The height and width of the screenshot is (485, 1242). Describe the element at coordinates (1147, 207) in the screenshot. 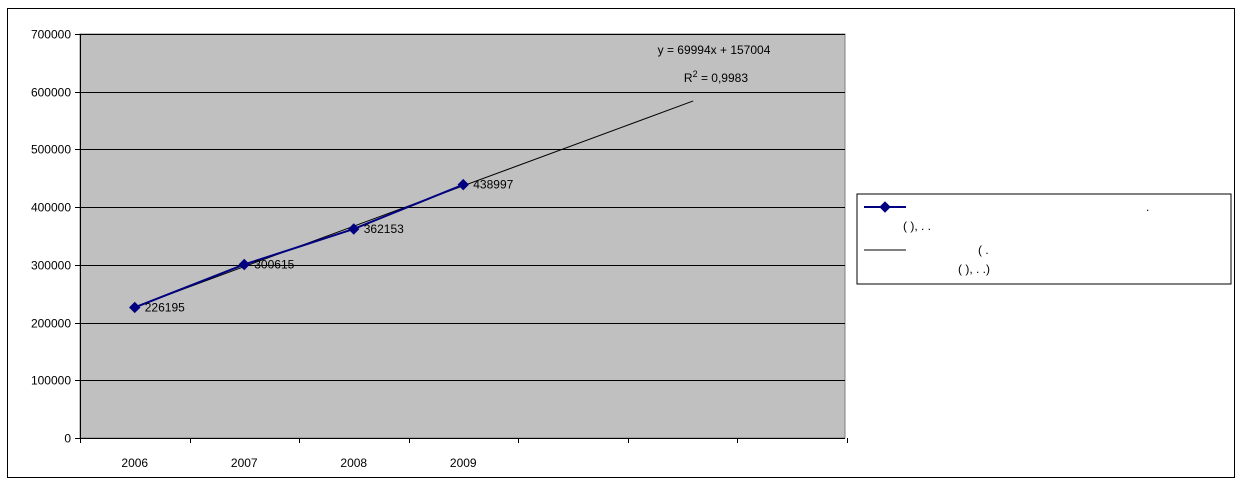

I see `legend-entry-1-line-1: .` at that location.